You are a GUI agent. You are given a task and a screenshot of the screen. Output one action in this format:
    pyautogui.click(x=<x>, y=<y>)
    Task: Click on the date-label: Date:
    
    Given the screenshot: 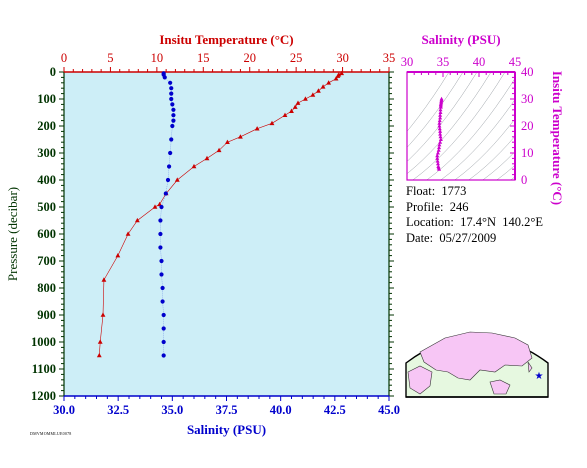 What is the action you would take?
    pyautogui.click(x=420, y=237)
    